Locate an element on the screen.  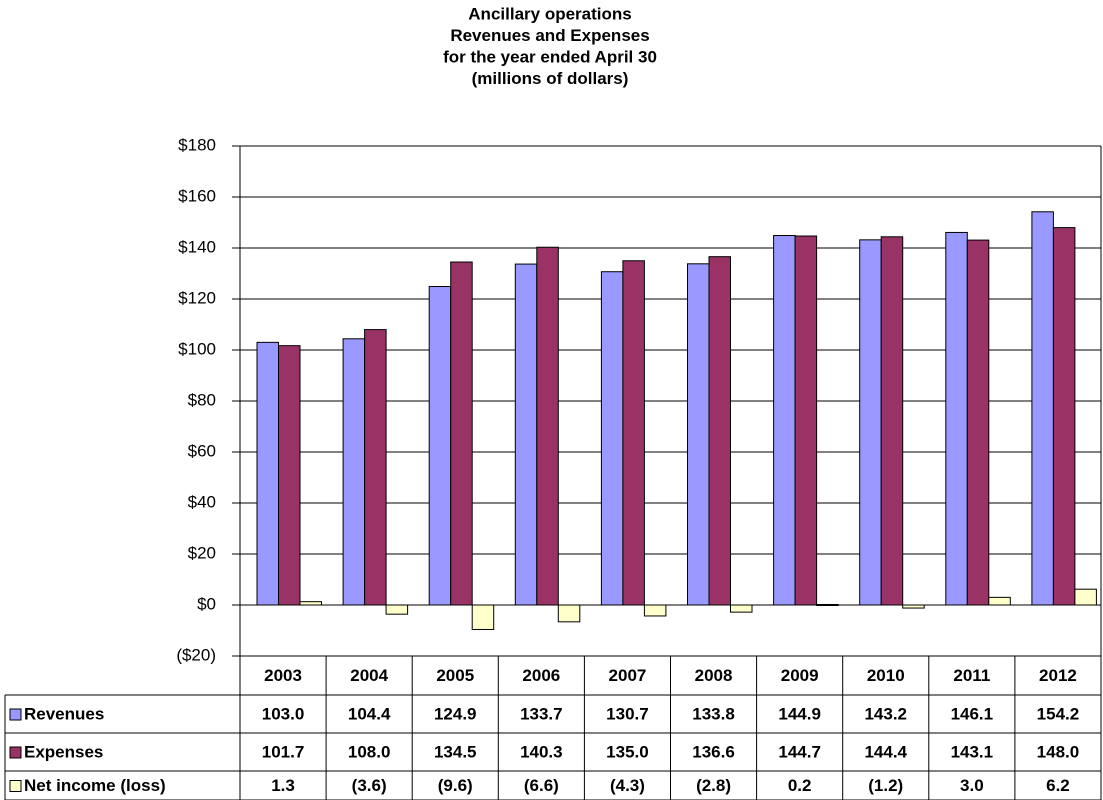
data-label: 154.2 is located at coordinates (1058, 713).